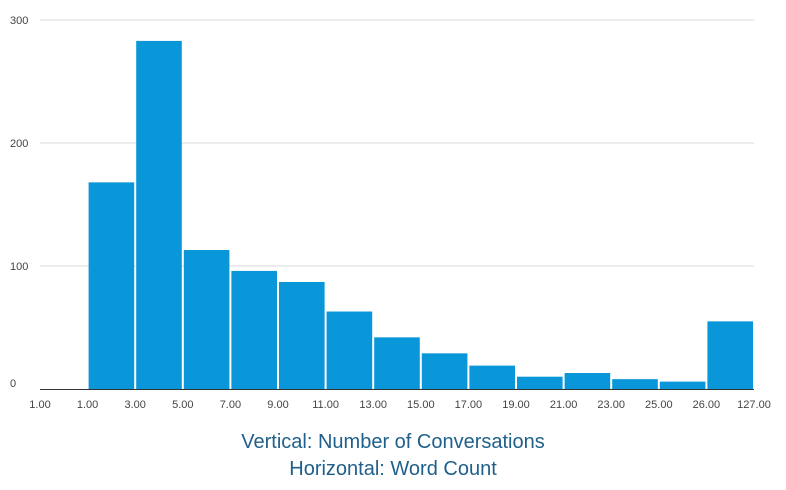  I want to click on x-tick-label: 13.00, so click(373, 405).